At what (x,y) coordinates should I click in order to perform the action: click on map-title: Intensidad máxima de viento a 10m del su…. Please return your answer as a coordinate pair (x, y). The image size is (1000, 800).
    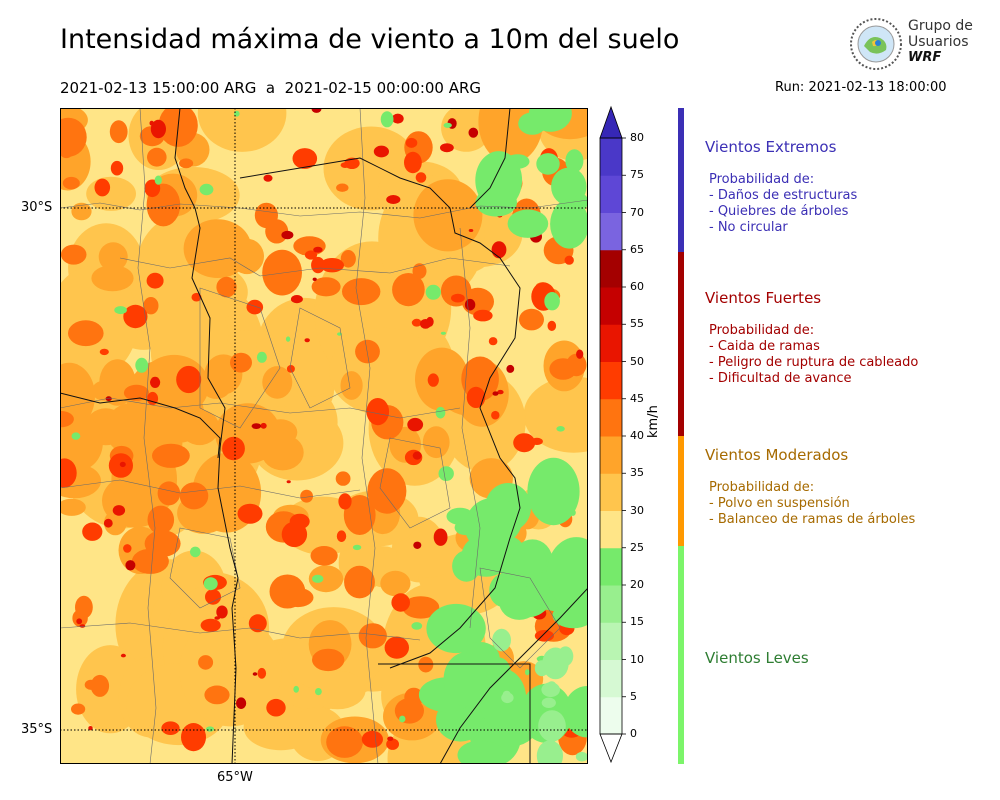
    Looking at the image, I should click on (370, 39).